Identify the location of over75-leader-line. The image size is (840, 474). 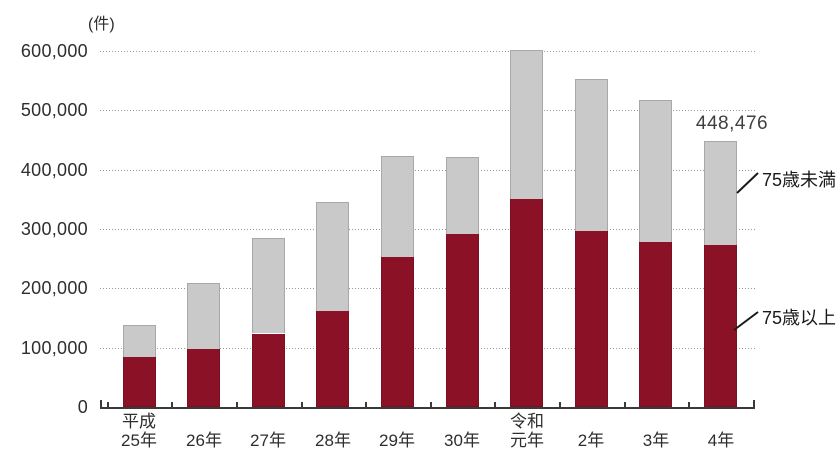
(746, 321).